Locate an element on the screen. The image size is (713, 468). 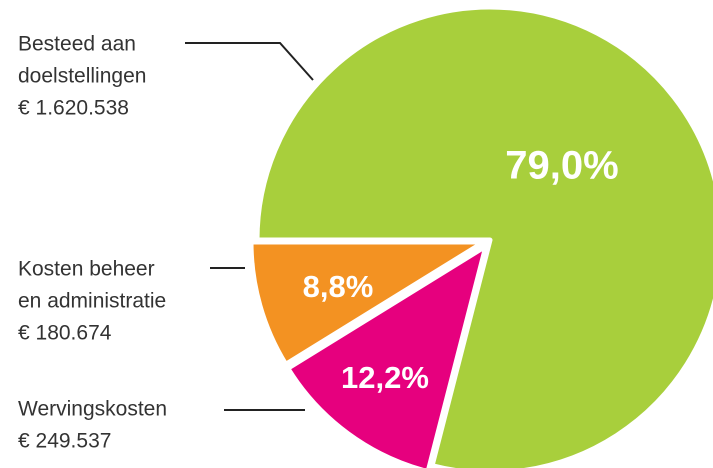
category-label: en administratie is located at coordinates (92, 301).